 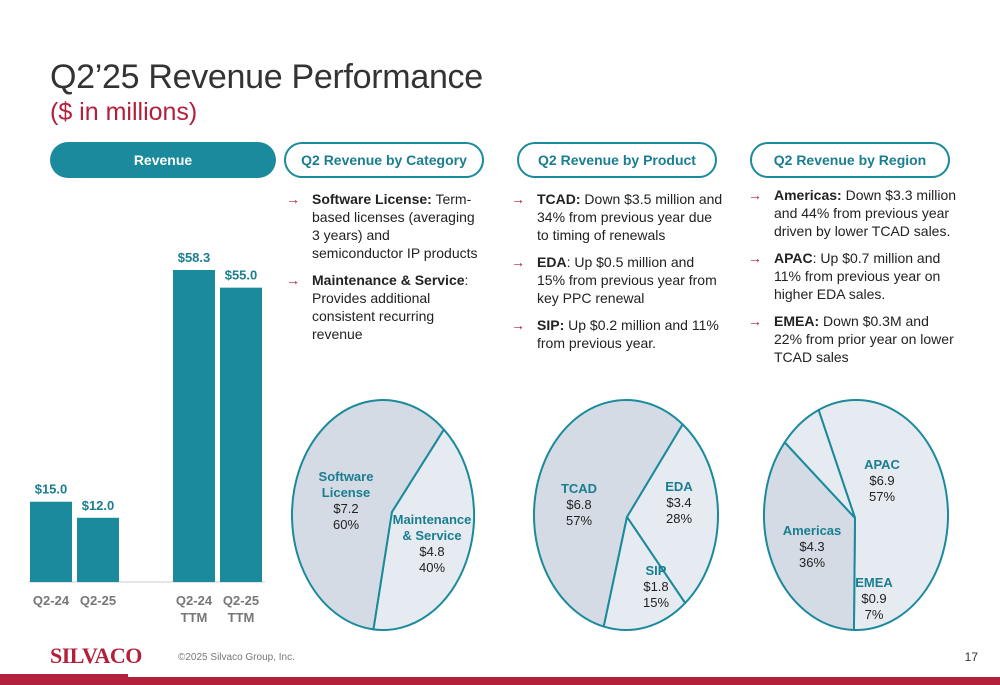 I want to click on bullet-bold: EMEA:, so click(x=797, y=321).